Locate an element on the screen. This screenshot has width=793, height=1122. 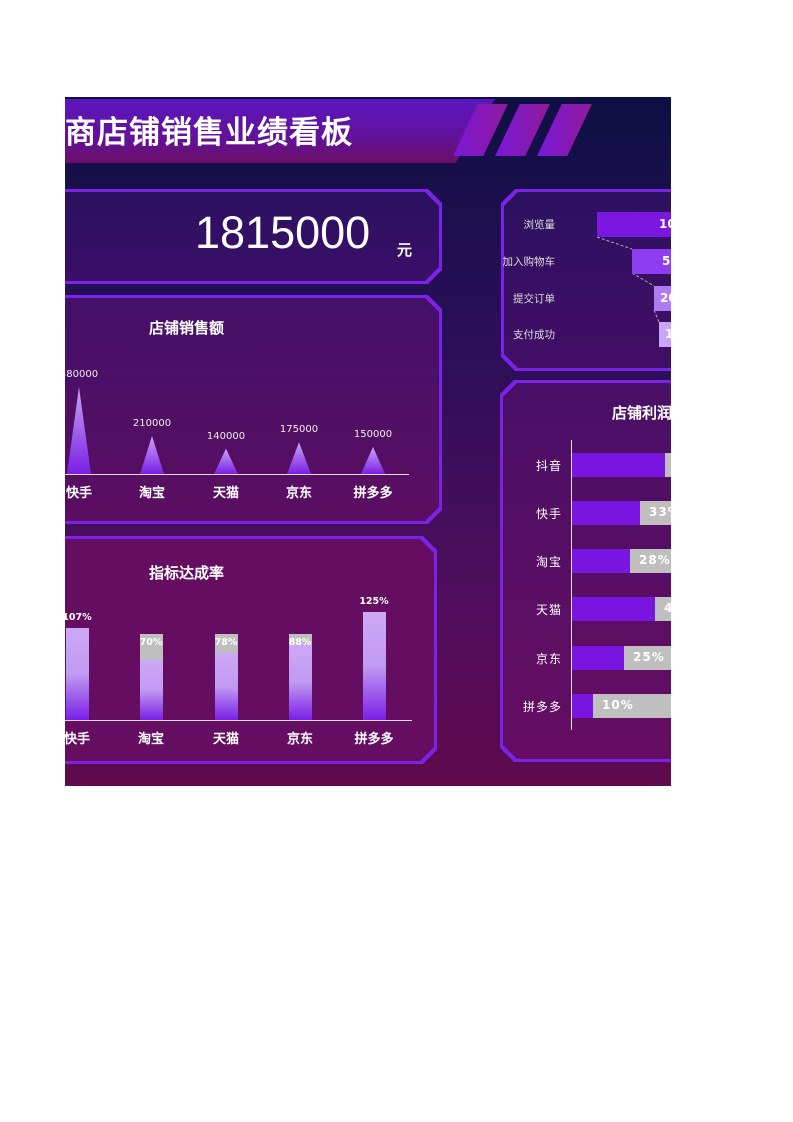
funnel-value: 10 is located at coordinates (665, 224).